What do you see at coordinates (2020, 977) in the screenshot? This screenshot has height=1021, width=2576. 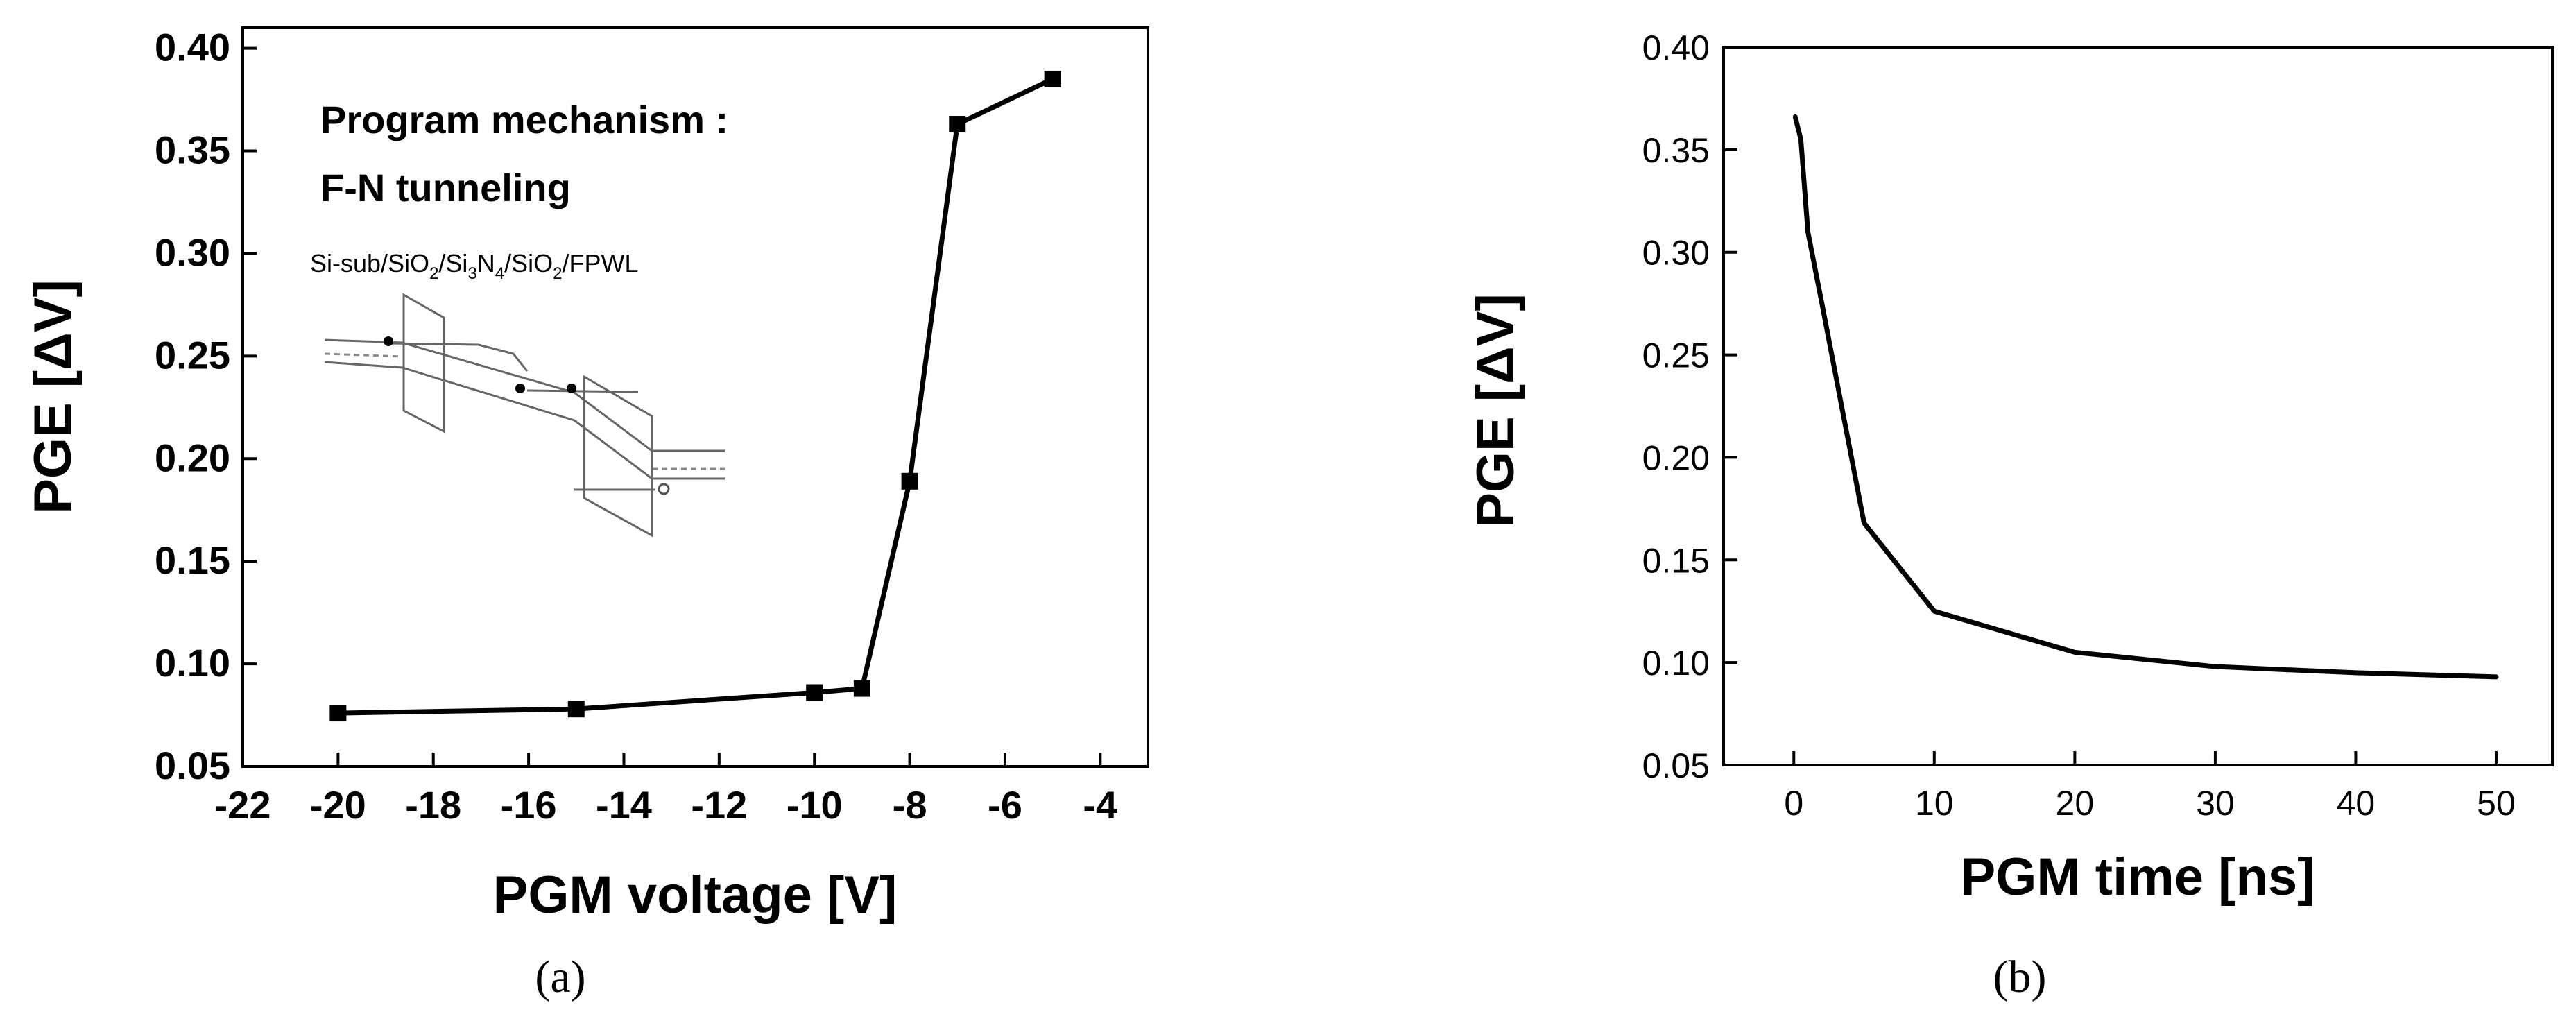 I see `panel-caption-b: (b)` at bounding box center [2020, 977].